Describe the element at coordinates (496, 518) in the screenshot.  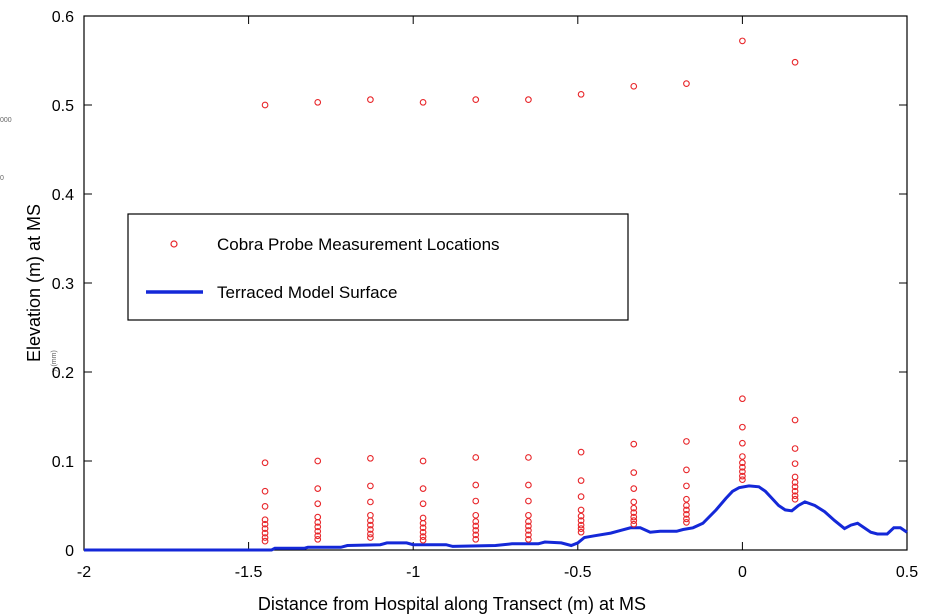
I see `terraced-surface-line` at that location.